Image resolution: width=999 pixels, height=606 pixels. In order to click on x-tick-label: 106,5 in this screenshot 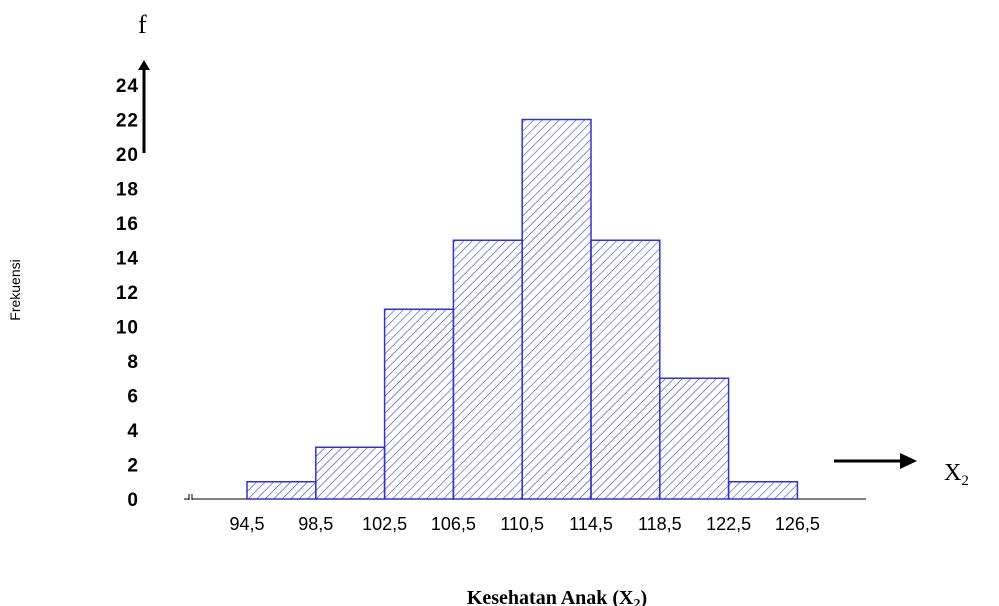, I will do `click(453, 524)`.